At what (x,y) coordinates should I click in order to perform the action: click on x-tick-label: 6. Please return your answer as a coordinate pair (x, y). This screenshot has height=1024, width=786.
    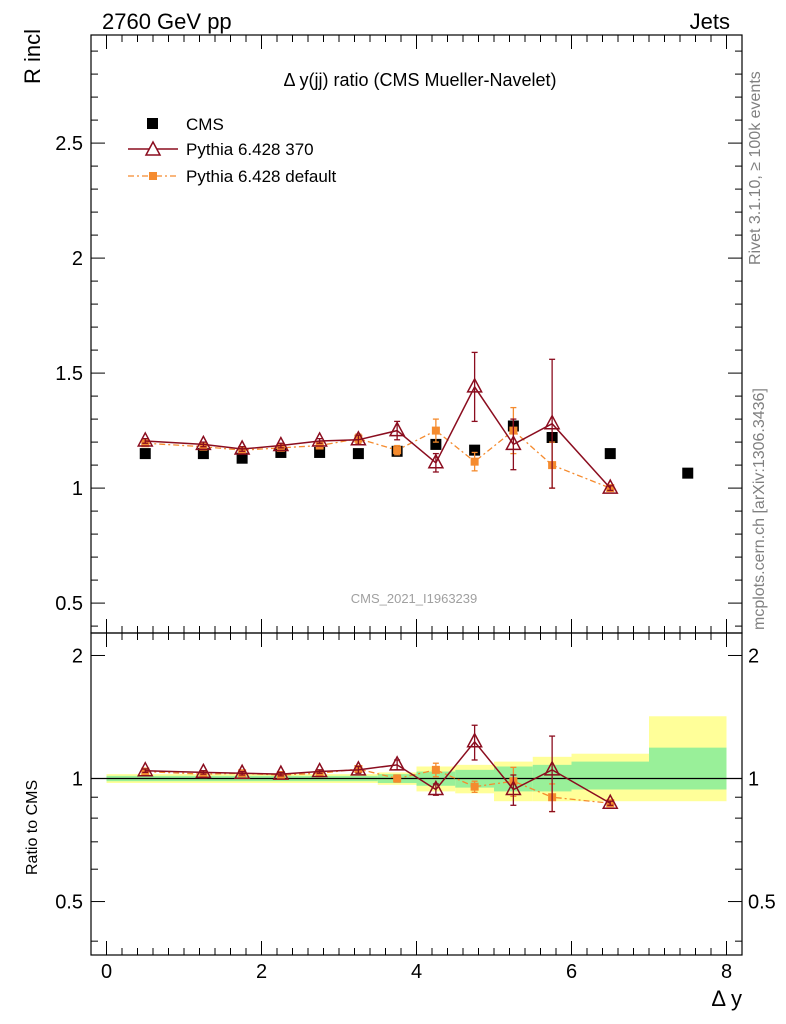
    Looking at the image, I should click on (571, 972).